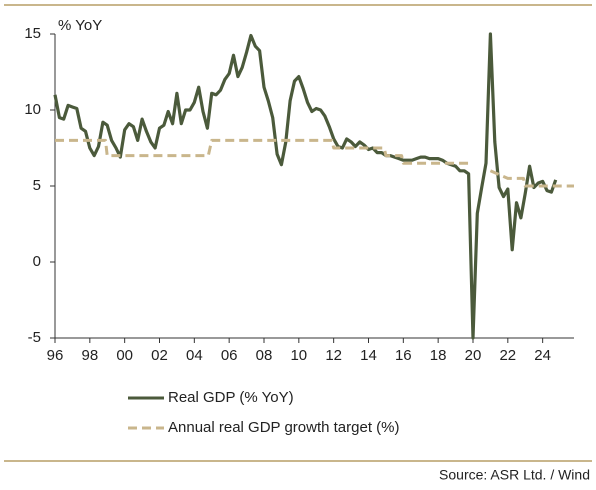 This screenshot has width=596, height=490. Describe the element at coordinates (231, 397) in the screenshot. I see `legend-label: Real GDP (% YoY)` at that location.